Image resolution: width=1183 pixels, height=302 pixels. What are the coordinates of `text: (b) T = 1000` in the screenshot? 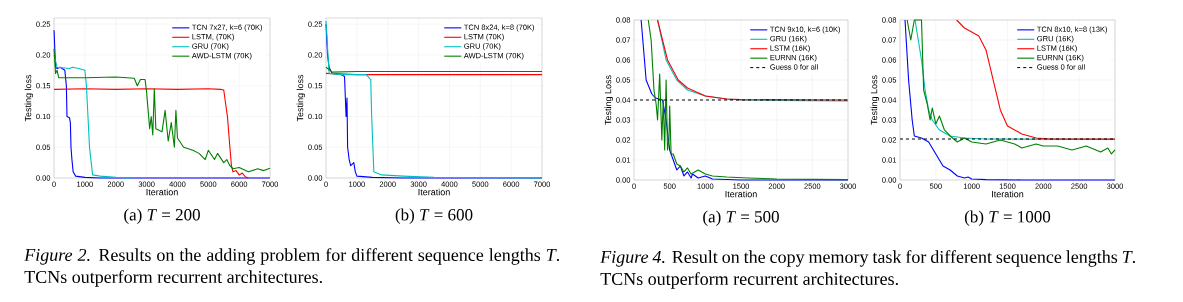 It's located at (1007, 218).